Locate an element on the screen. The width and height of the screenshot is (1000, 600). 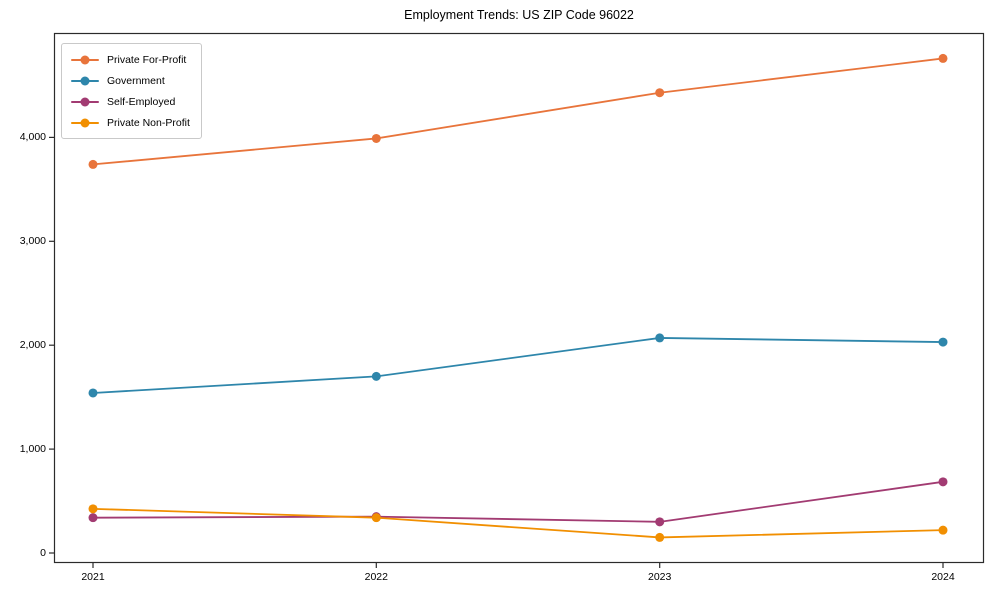
y-tick-label: 3,000 is located at coordinates (32, 241).